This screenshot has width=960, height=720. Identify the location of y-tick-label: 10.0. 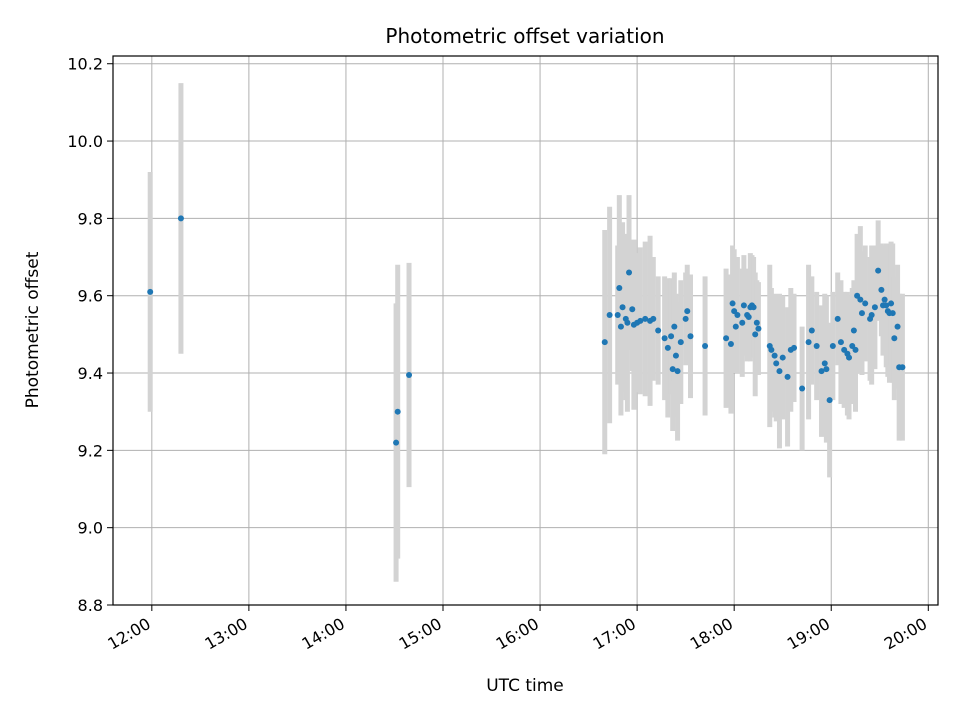
(85, 141).